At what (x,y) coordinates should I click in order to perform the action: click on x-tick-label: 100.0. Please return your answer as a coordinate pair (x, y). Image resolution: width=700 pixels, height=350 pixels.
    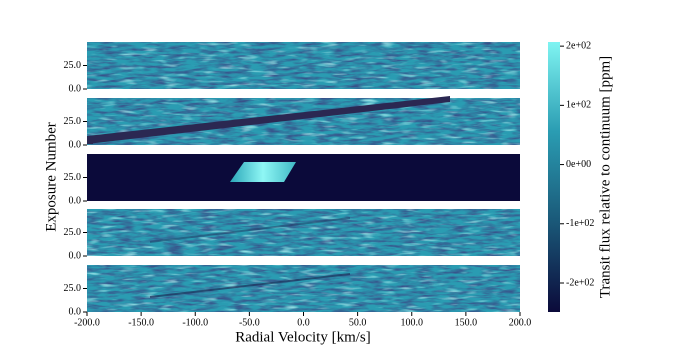
    Looking at the image, I should click on (412, 322).